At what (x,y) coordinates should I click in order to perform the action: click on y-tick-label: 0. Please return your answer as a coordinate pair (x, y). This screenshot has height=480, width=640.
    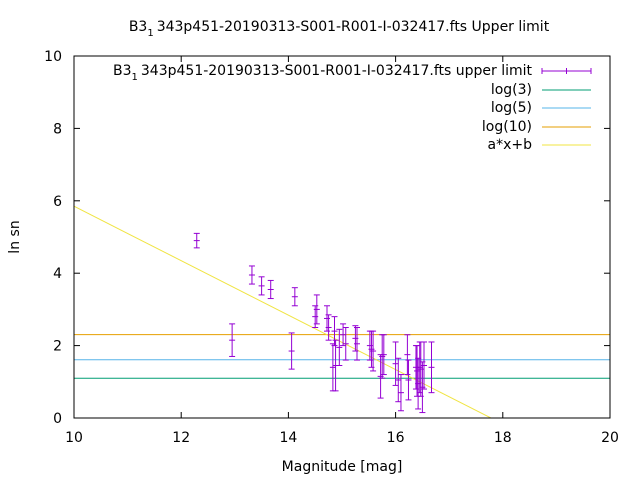
    Looking at the image, I should click on (57, 419).